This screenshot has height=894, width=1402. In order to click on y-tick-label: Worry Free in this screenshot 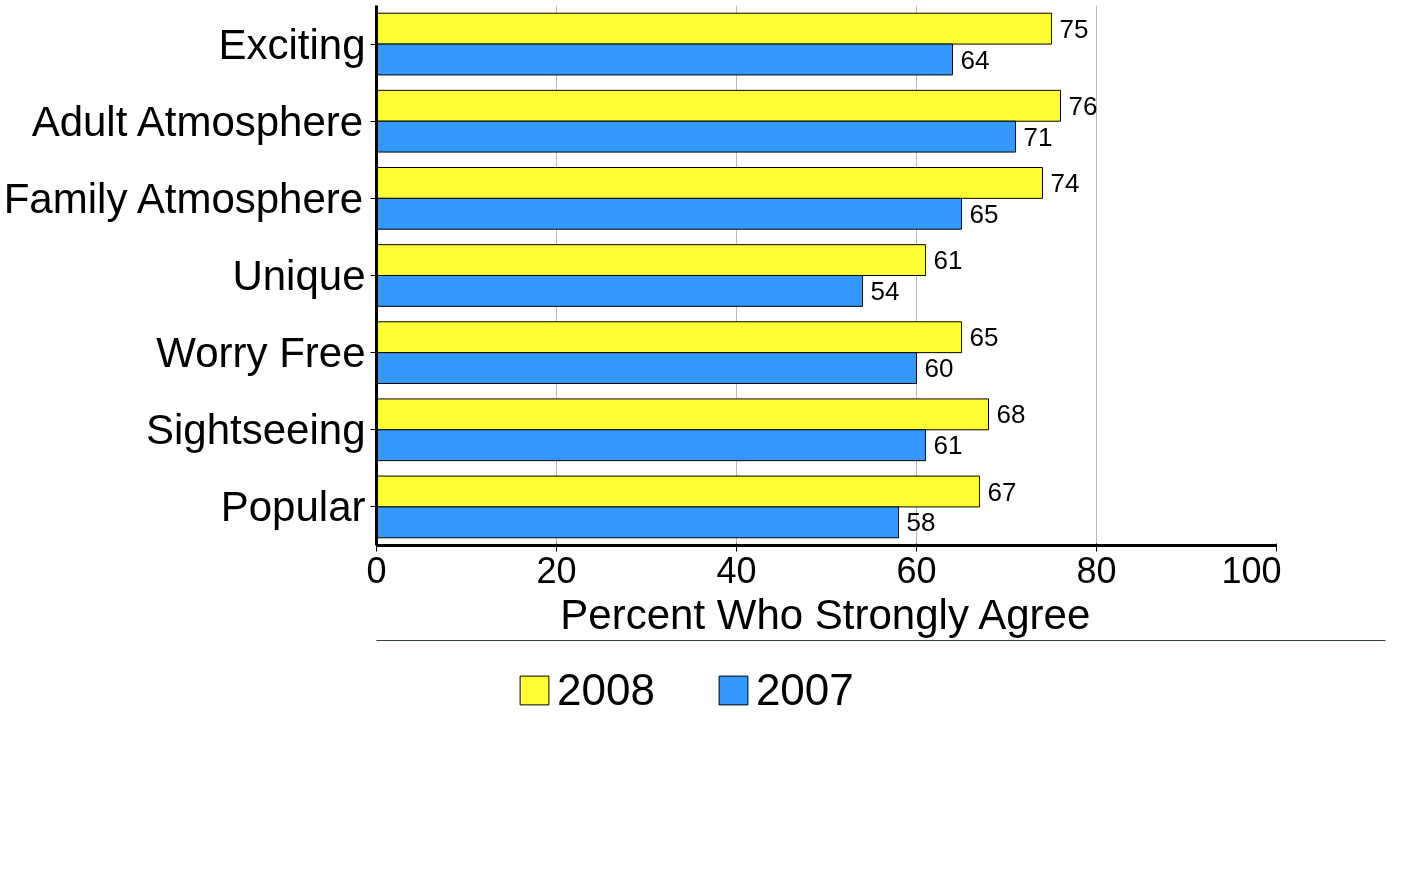, I will do `click(261, 353)`.